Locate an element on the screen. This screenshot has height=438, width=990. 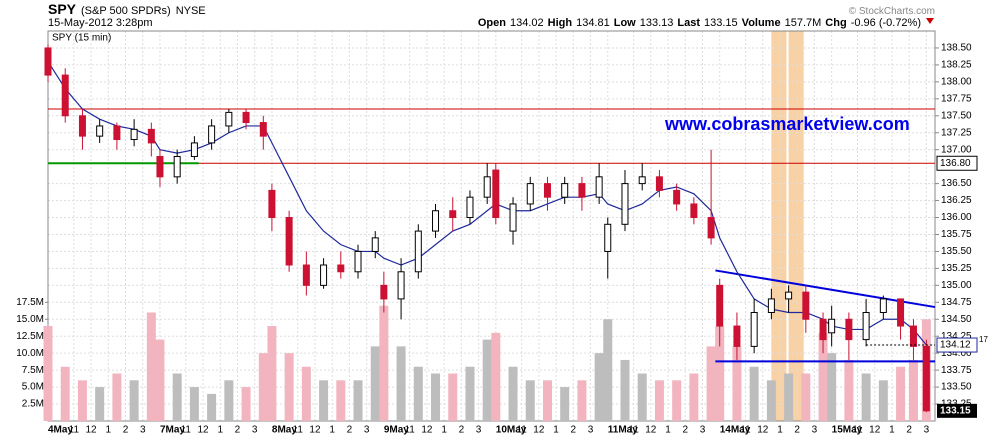
v-tick-label: 15.0M is located at coordinates (30, 319).